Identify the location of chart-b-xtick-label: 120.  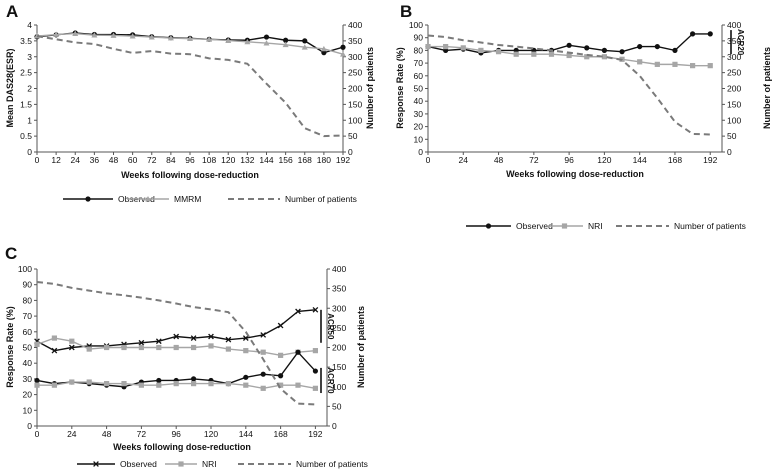
(604, 160).